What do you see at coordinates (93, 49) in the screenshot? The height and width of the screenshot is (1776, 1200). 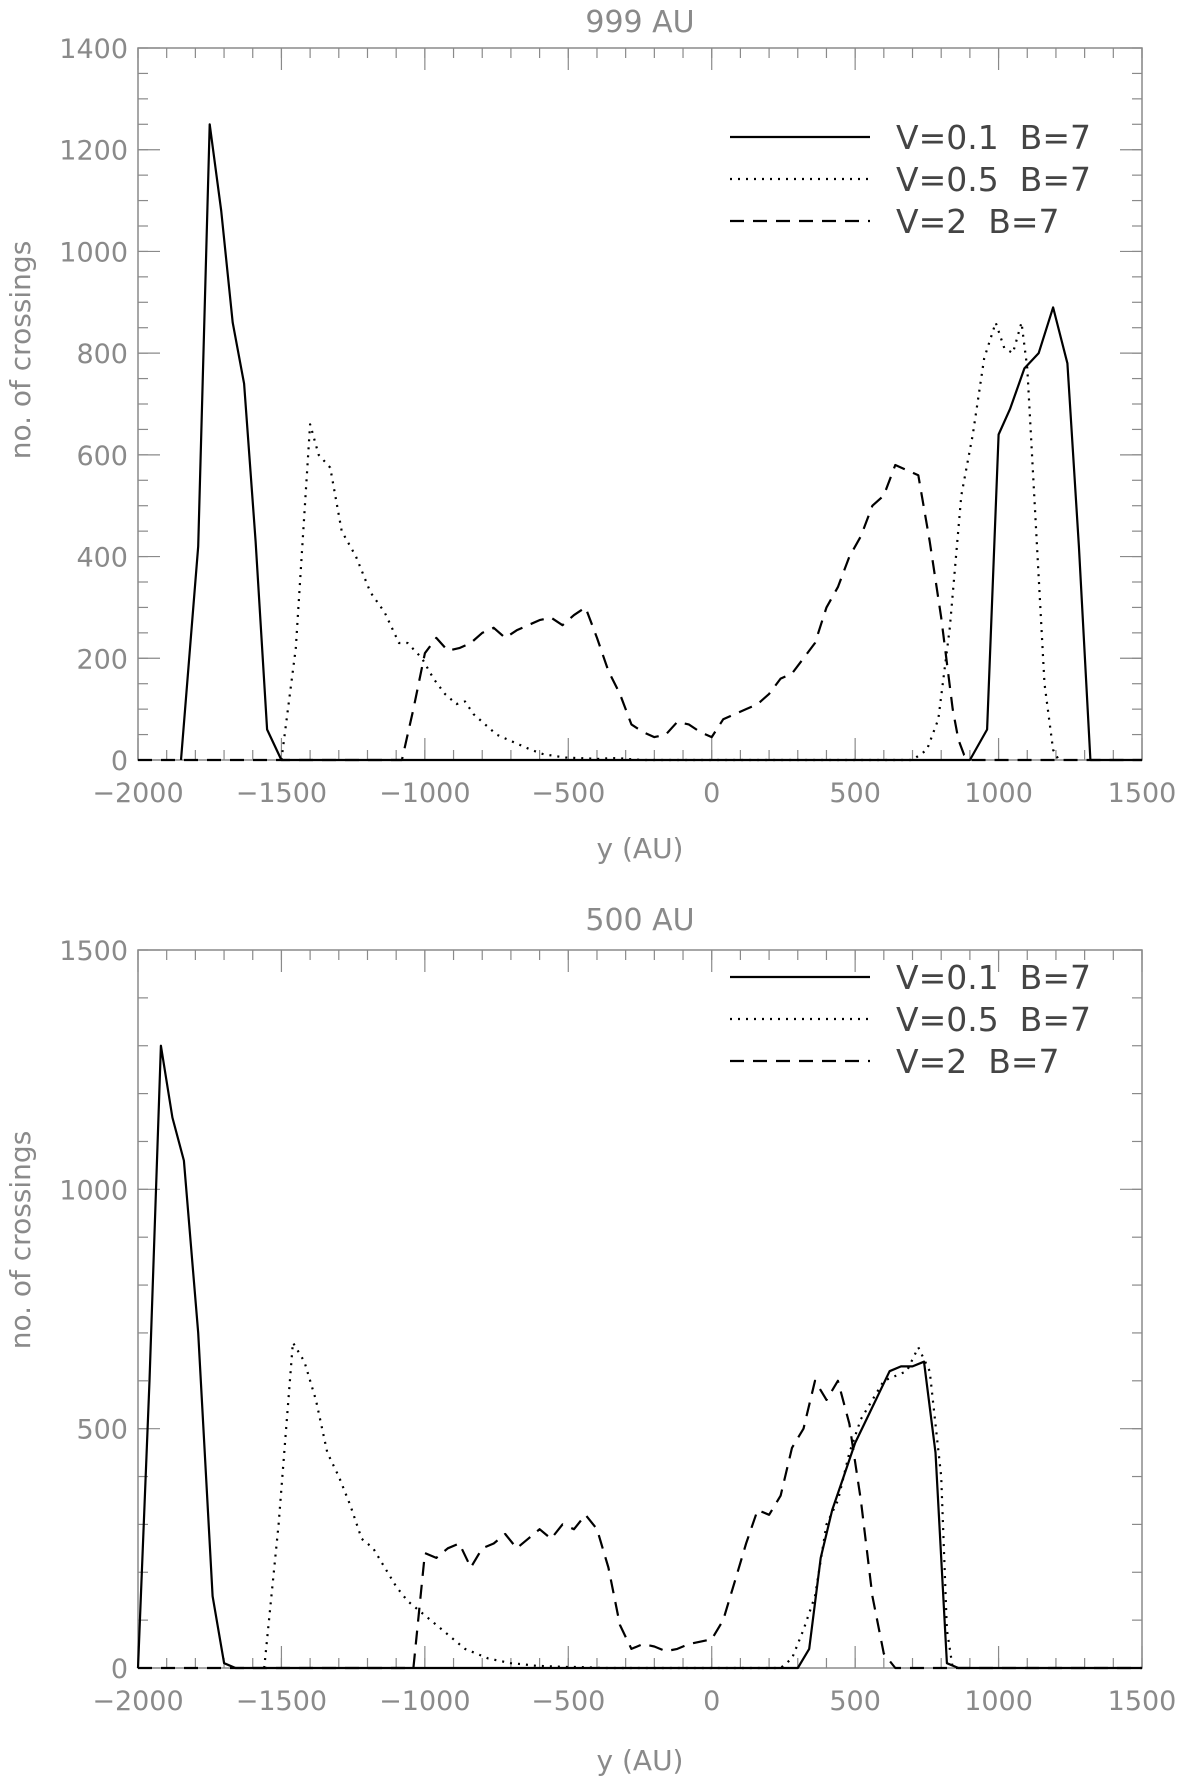 I see `y-tick-label: 1400` at bounding box center [93, 49].